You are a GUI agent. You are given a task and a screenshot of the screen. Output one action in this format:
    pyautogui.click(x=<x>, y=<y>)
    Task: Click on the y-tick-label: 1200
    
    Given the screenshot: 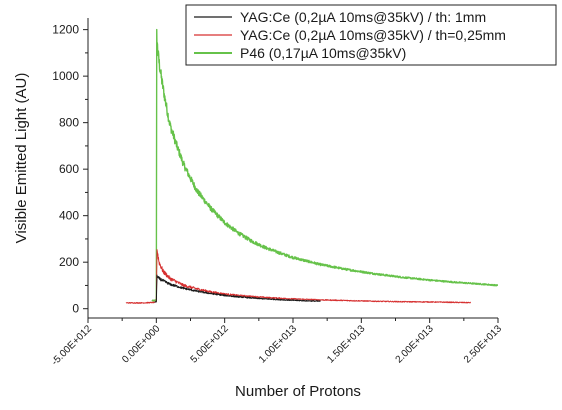 What is the action you would take?
    pyautogui.click(x=65, y=30)
    